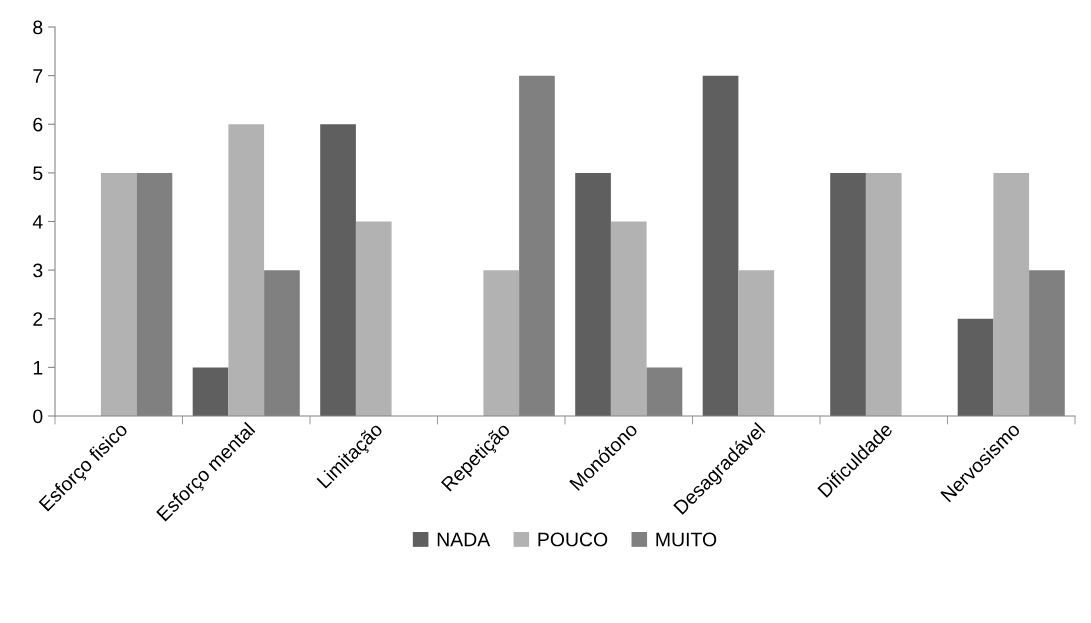 The width and height of the screenshot is (1091, 623). I want to click on legend-label: NADA, so click(464, 539).